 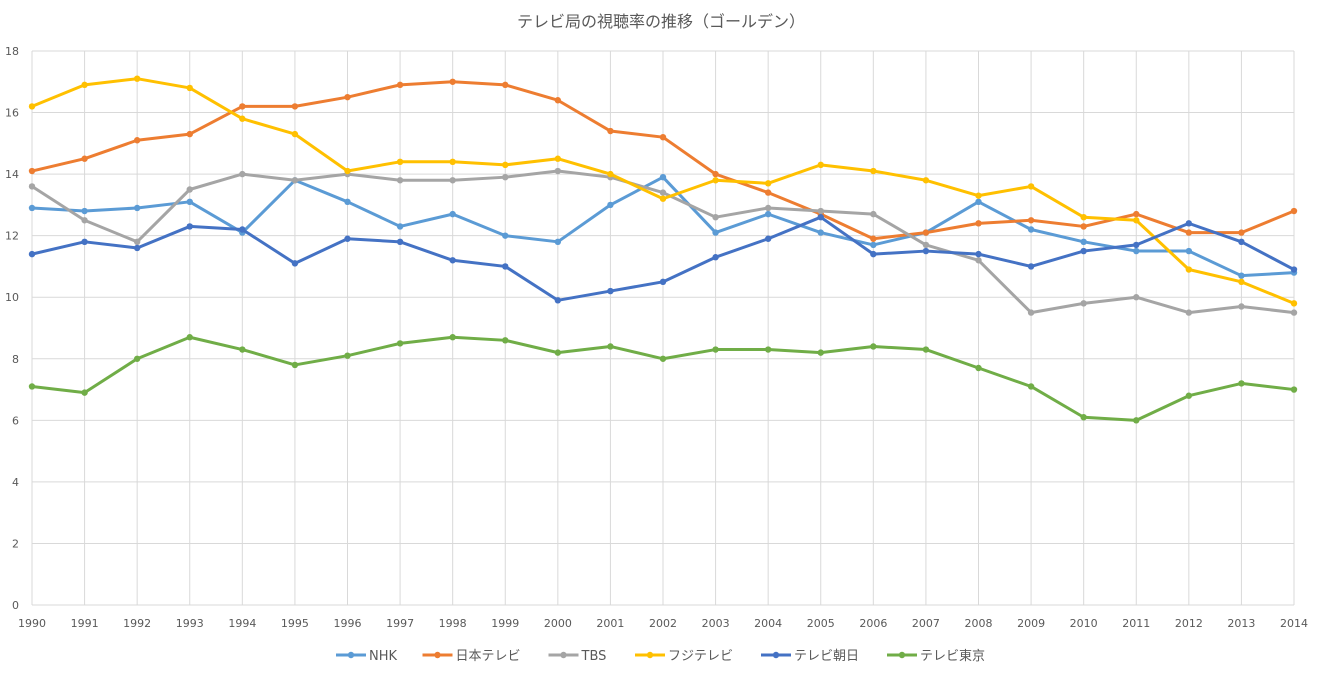 What do you see at coordinates (700, 656) in the screenshot?
I see `legend-label: フジテレビ` at bounding box center [700, 656].